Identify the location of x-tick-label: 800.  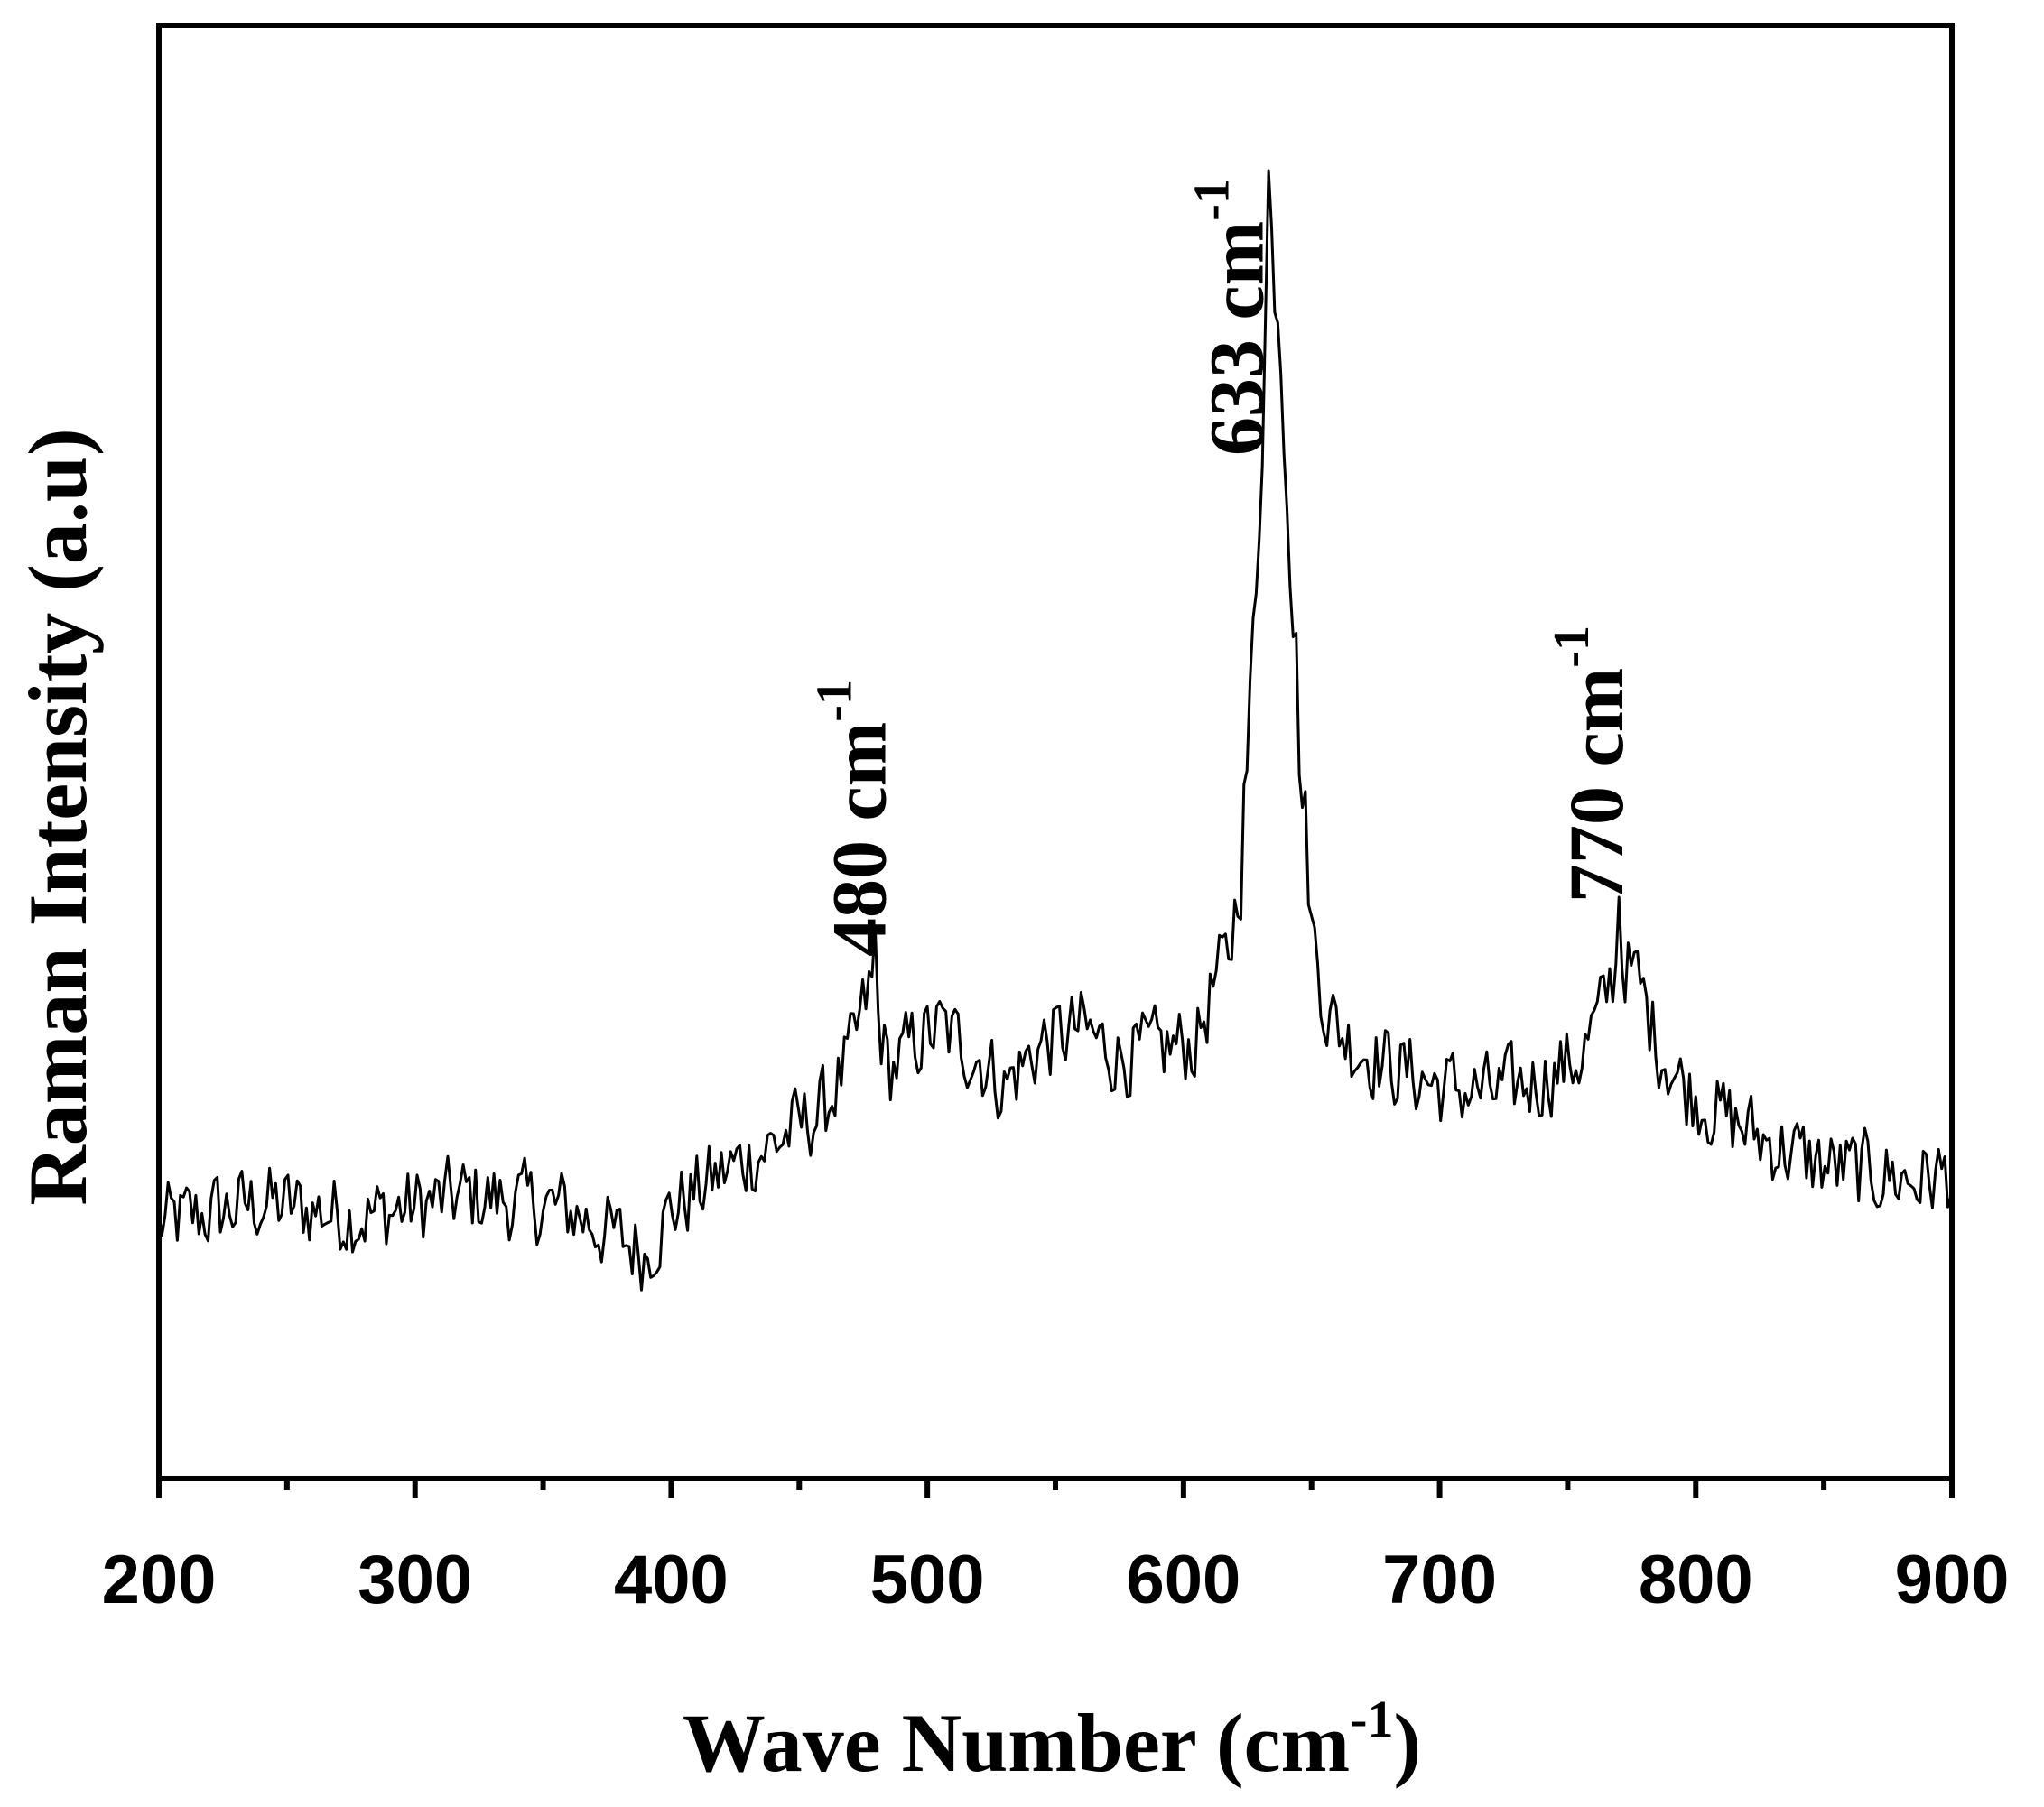
(1696, 1580).